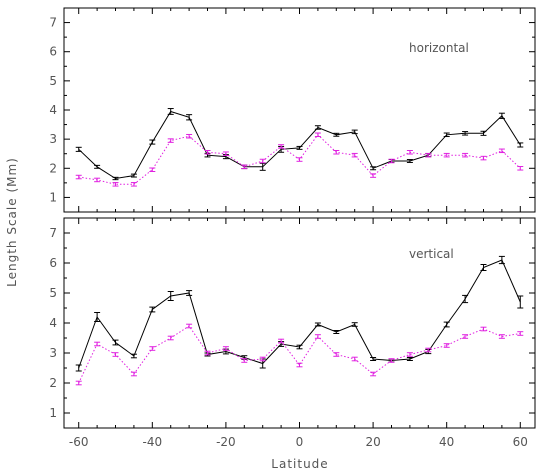 Image resolution: width=550 pixels, height=475 pixels. What do you see at coordinates (79, 442) in the screenshot?
I see `x-tick-label: -60` at bounding box center [79, 442].